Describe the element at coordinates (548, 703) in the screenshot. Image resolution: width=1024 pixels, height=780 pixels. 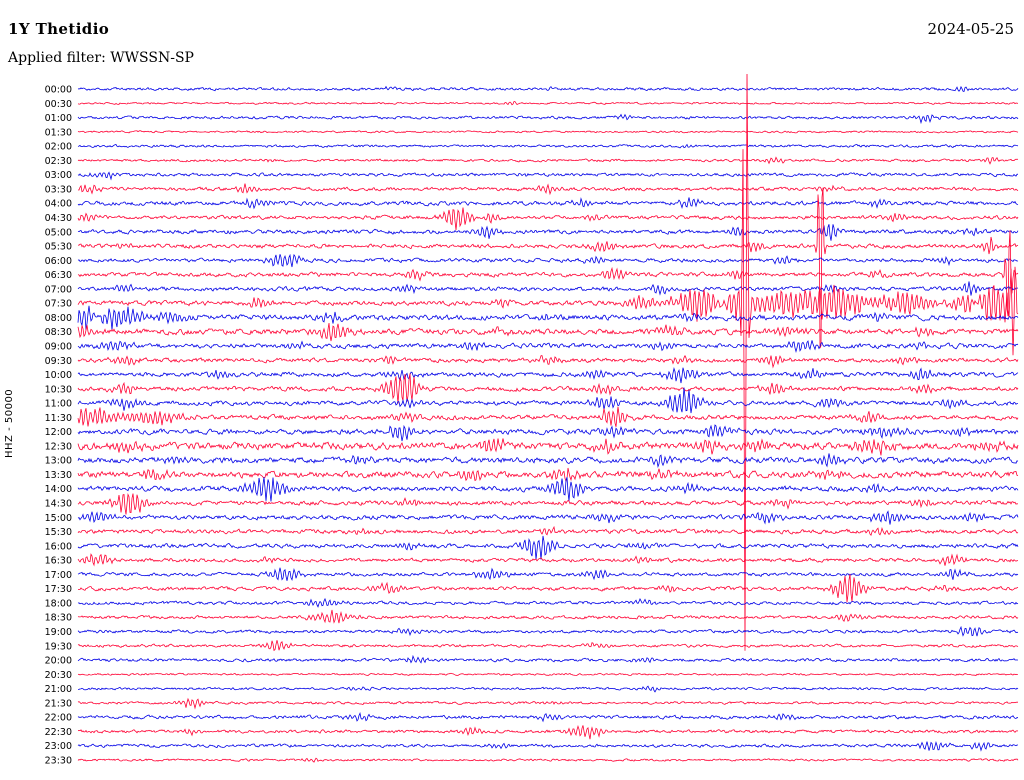
I see `trace-21:30` at that location.